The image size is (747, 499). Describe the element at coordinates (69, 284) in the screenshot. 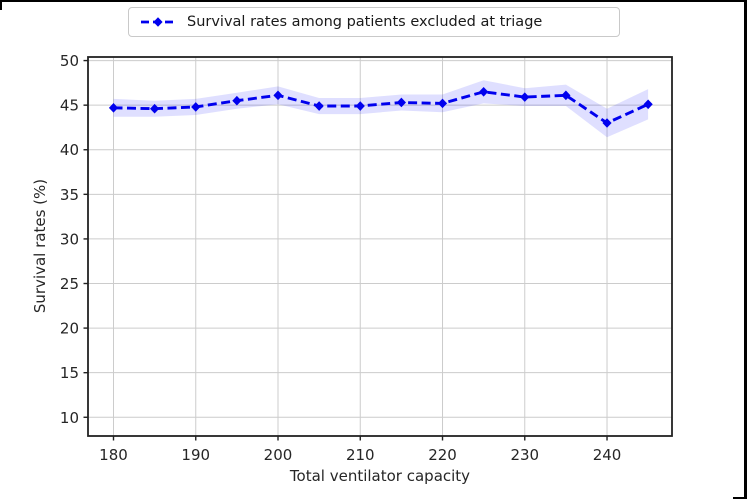

I see `y-tick-label-25: 25` at that location.